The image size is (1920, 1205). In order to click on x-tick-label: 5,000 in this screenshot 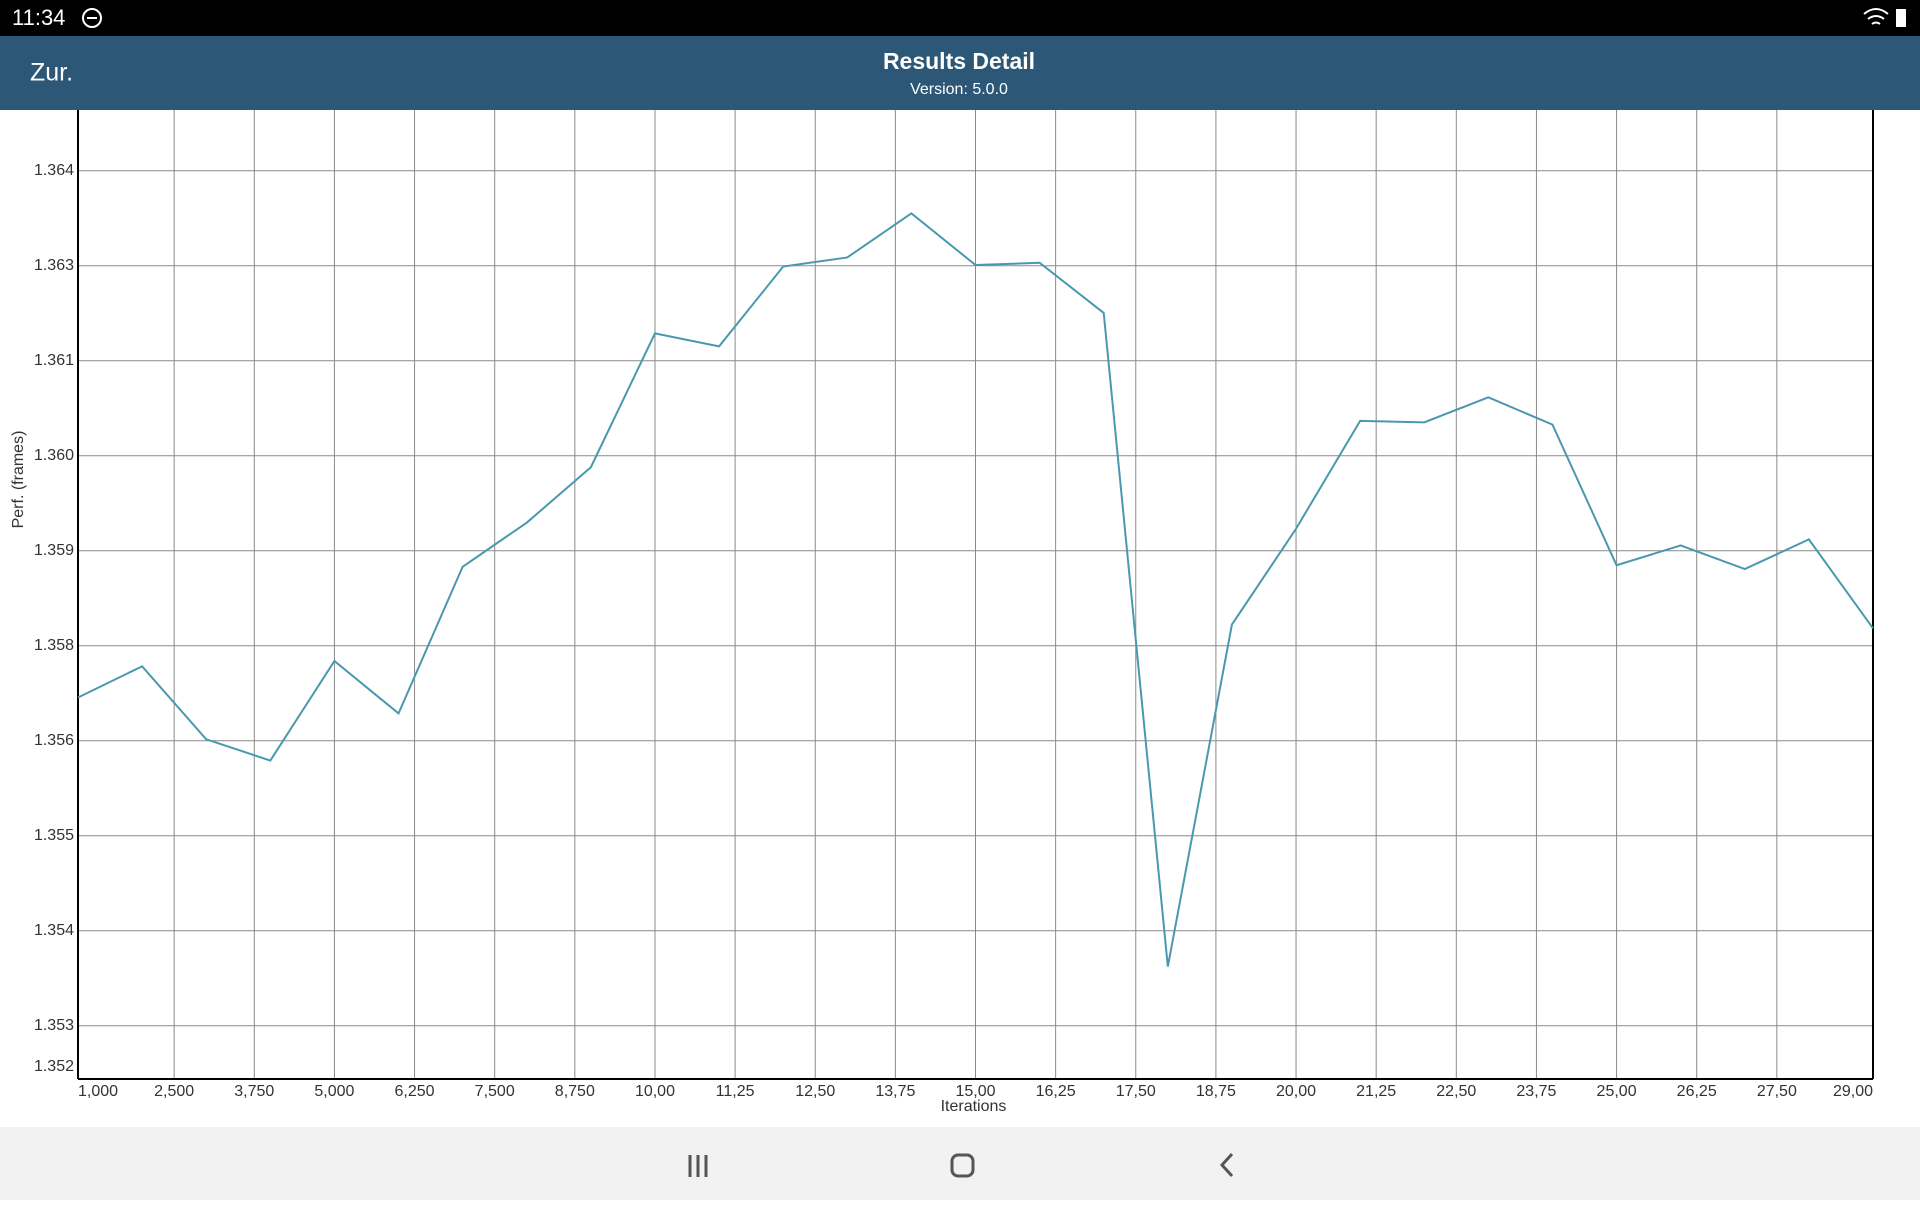, I will do `click(334, 1091)`.